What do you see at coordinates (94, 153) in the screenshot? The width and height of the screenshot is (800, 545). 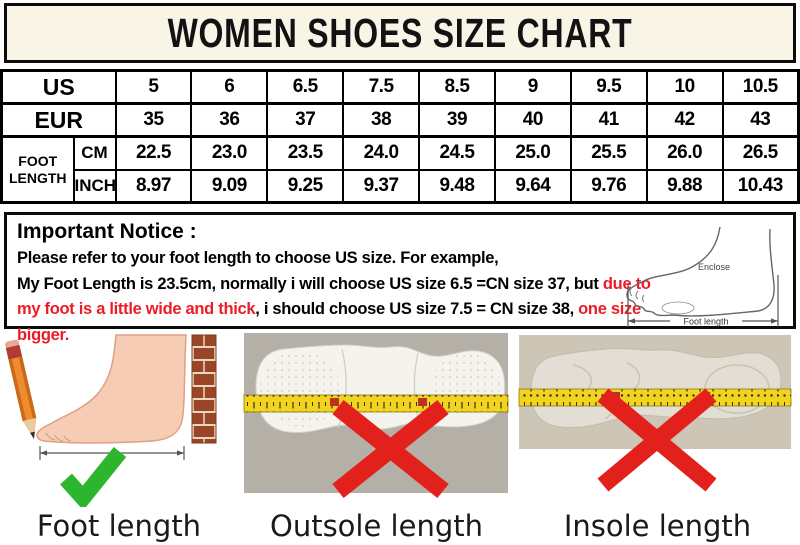 I see `row-header-cm: CM` at bounding box center [94, 153].